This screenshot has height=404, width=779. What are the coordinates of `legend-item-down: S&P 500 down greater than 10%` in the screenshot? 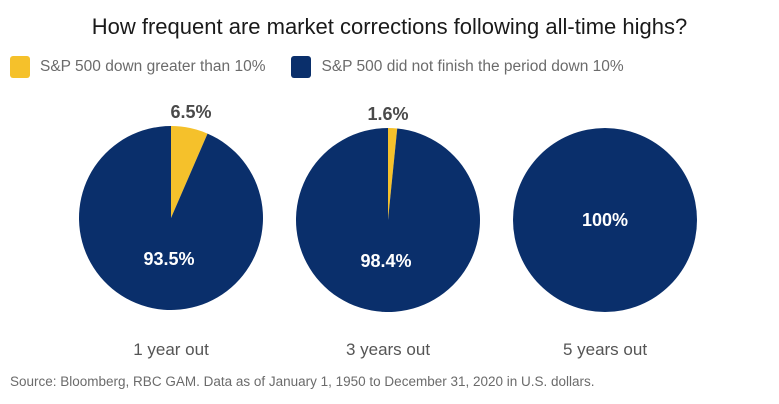 It's located at (137, 67).